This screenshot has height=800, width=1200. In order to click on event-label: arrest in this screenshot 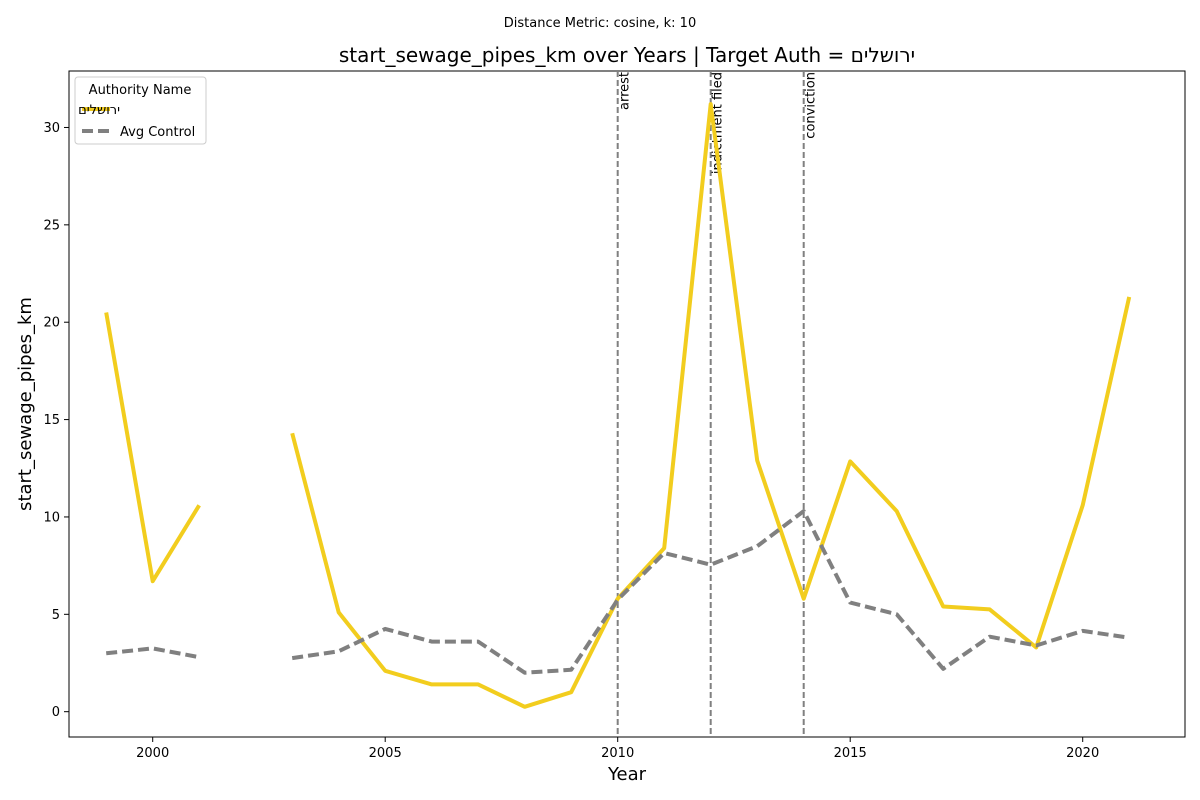, I will do `click(625, 91)`.